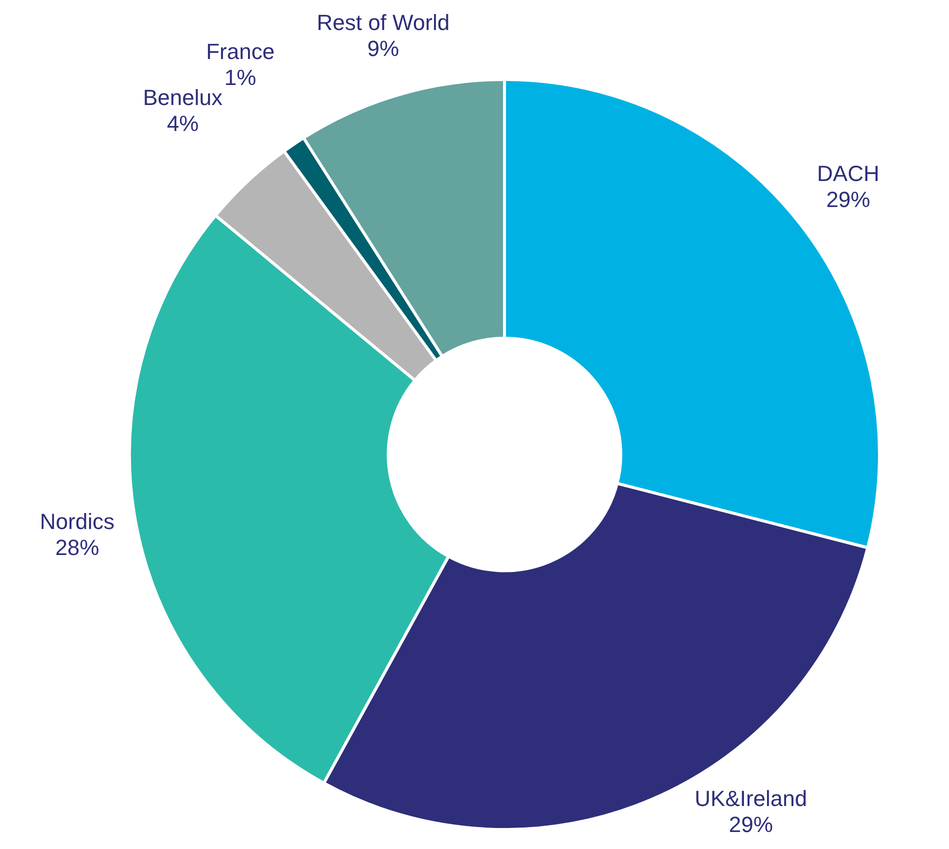  What do you see at coordinates (751, 799) in the screenshot?
I see `slice-label: UK&Ireland` at bounding box center [751, 799].